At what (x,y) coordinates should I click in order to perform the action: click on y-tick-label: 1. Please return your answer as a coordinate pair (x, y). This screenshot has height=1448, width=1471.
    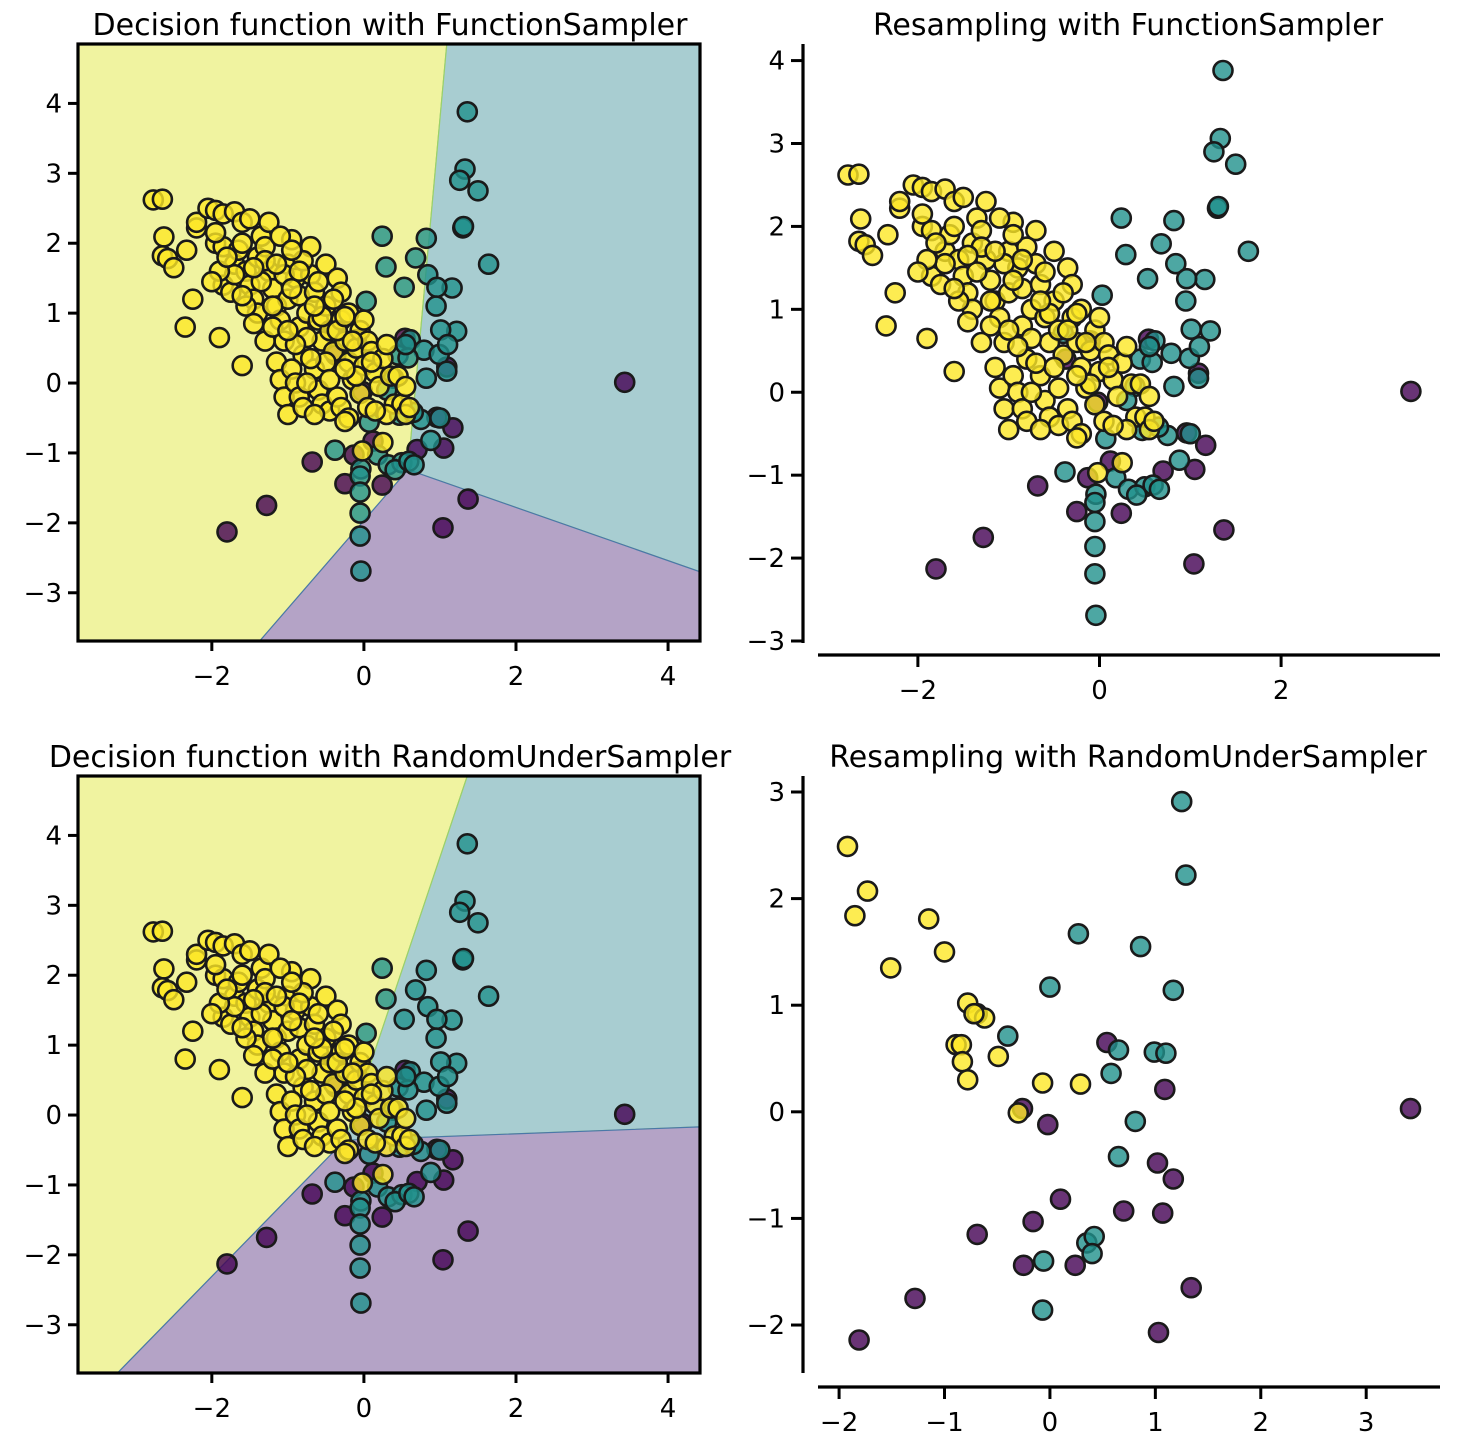
    Looking at the image, I should click on (53, 314).